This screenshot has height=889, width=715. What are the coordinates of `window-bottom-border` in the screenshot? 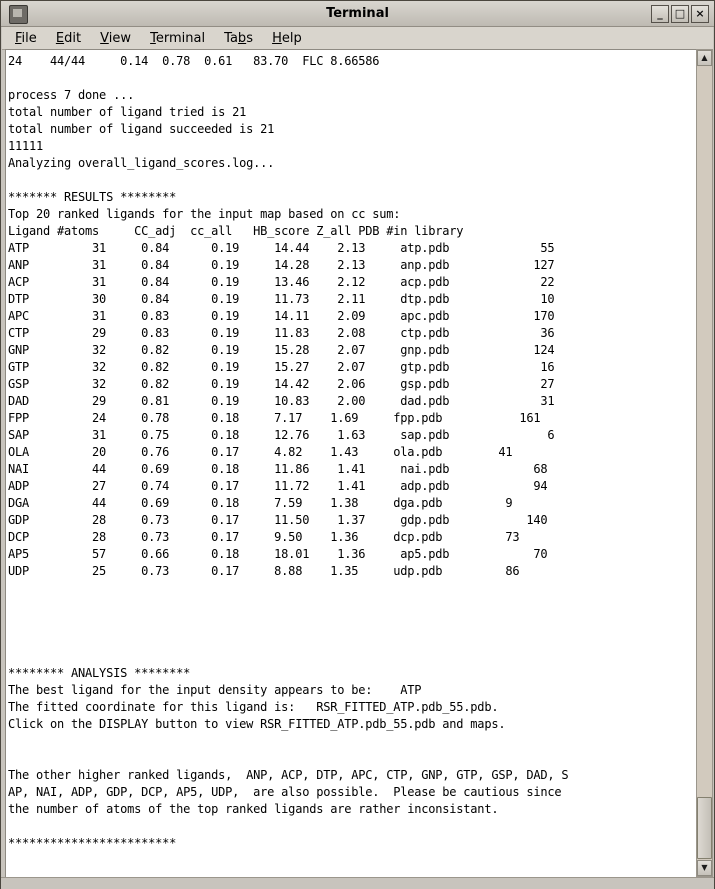 It's located at (357, 883).